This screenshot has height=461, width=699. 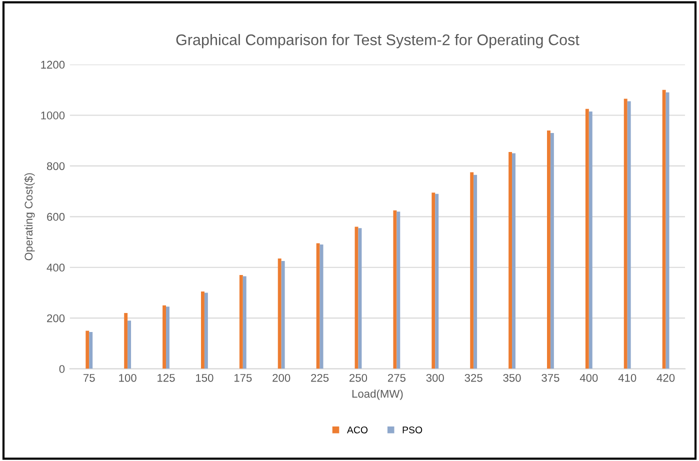 What do you see at coordinates (166, 378) in the screenshot?
I see `x-tick-label: 125` at bounding box center [166, 378].